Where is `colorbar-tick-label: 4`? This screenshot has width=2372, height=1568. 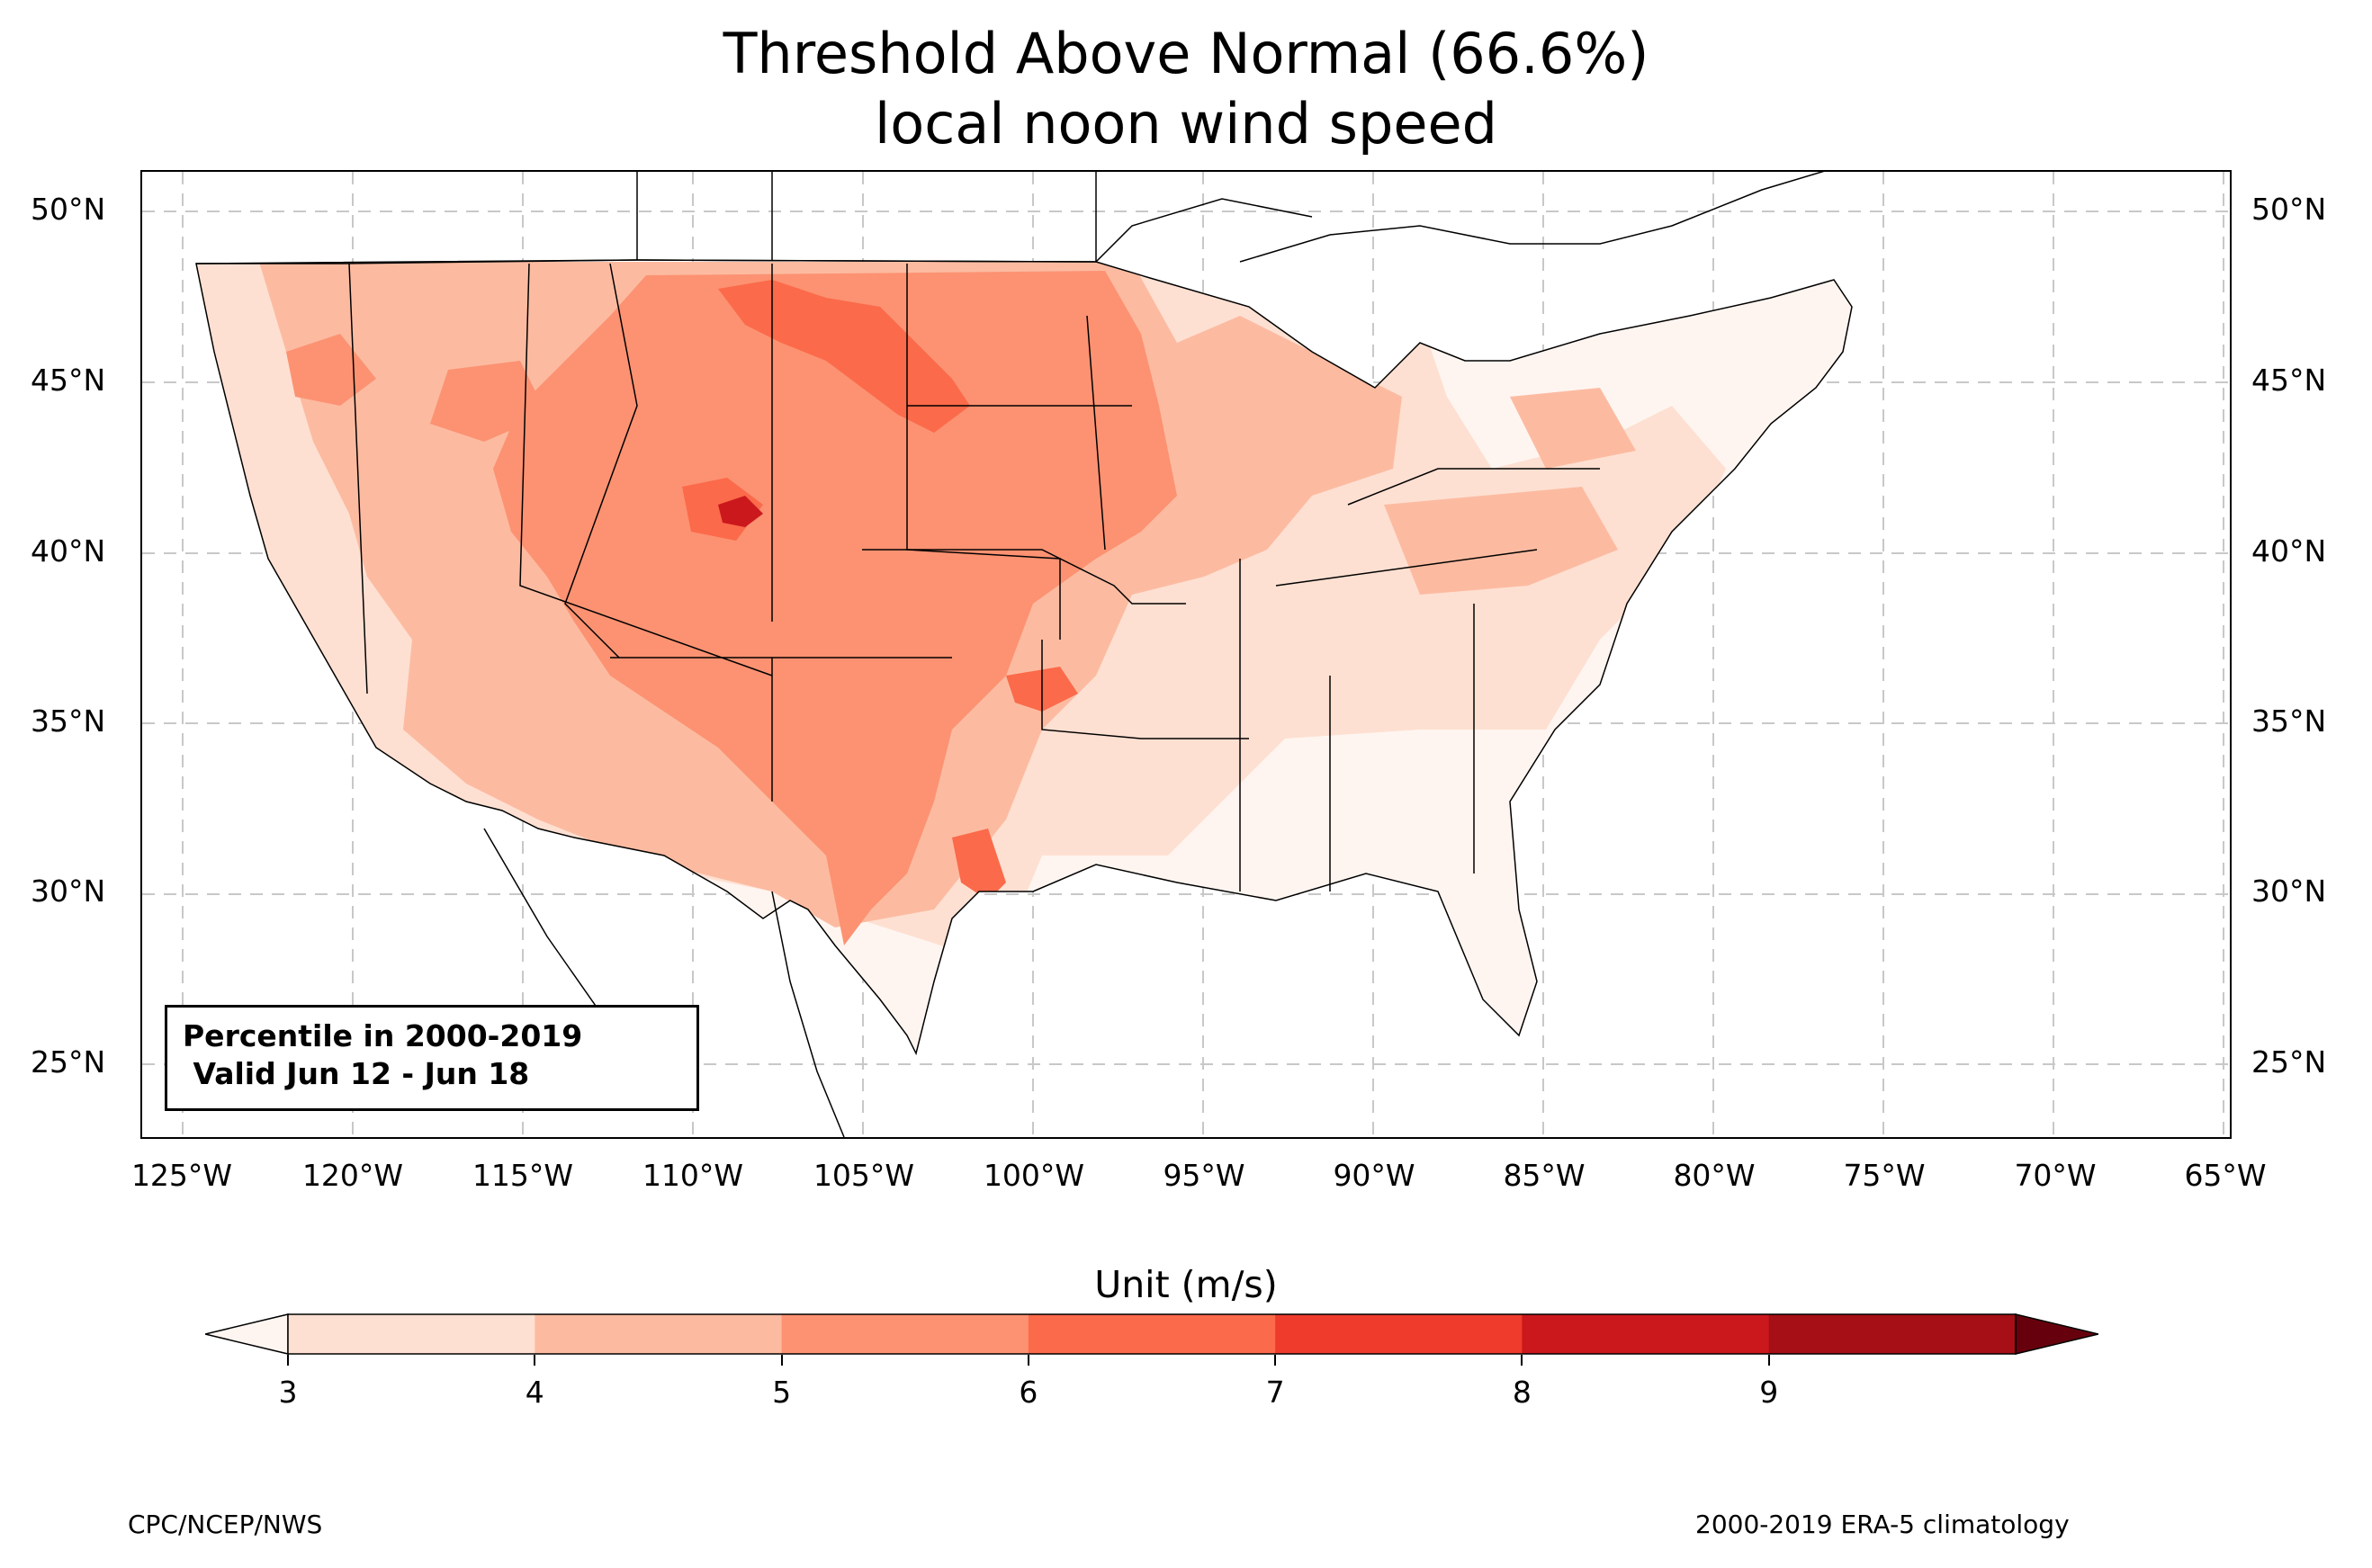
colorbar-tick-label: 4 is located at coordinates (534, 1392).